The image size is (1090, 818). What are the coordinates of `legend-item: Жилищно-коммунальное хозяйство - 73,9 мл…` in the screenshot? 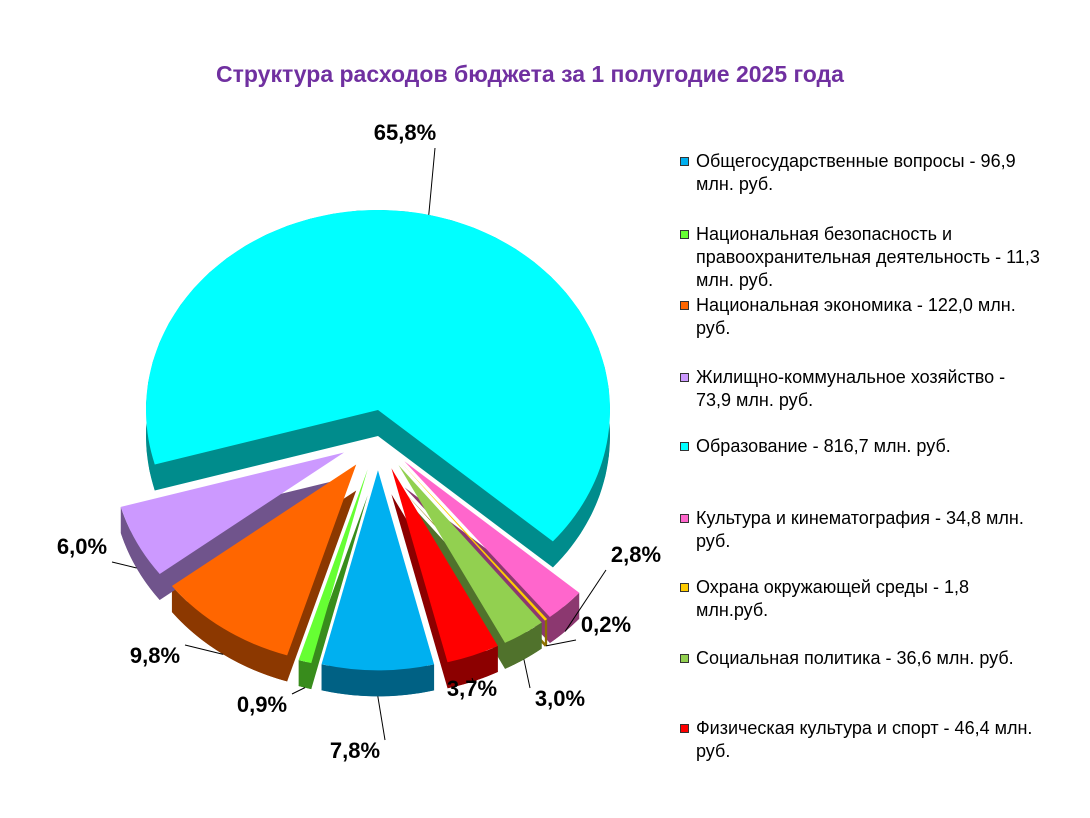 It's located at (860, 389).